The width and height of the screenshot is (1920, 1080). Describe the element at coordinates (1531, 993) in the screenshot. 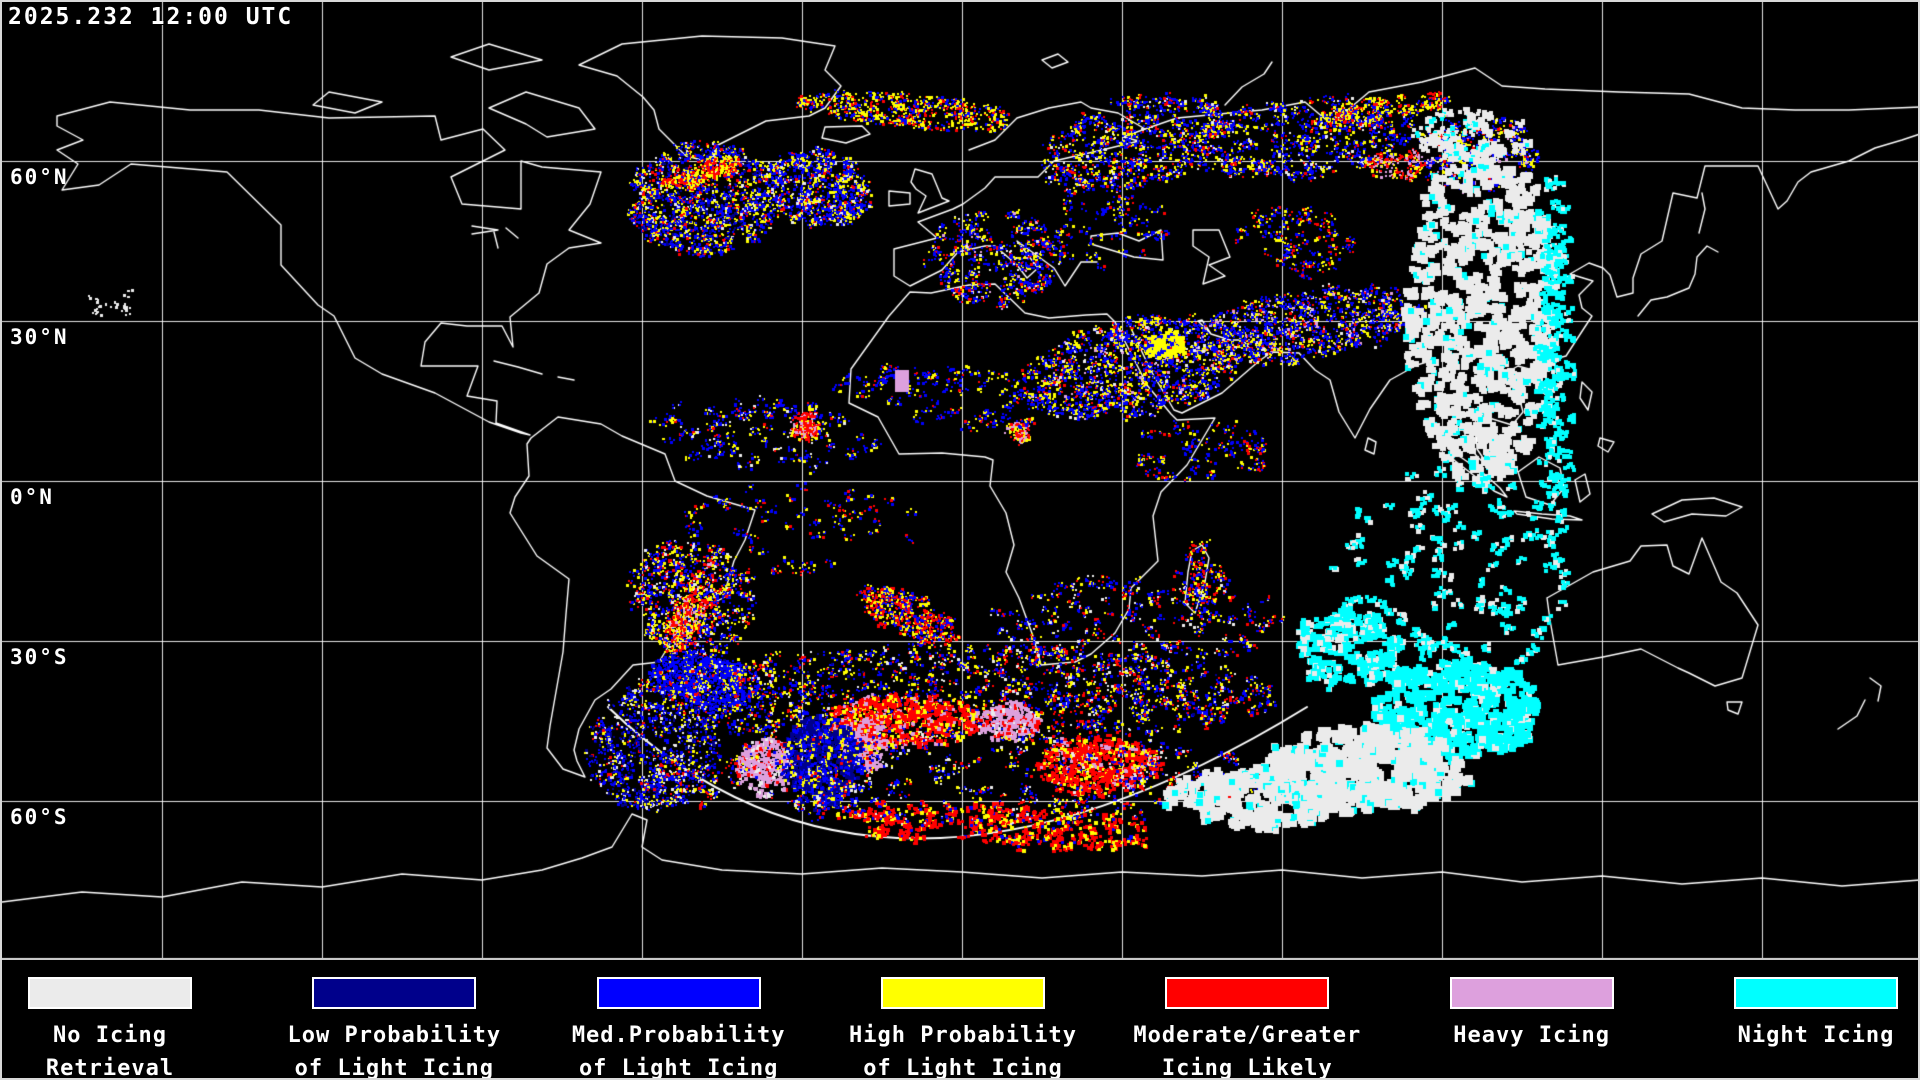

I see `legend-swatch-heavy-icing` at that location.